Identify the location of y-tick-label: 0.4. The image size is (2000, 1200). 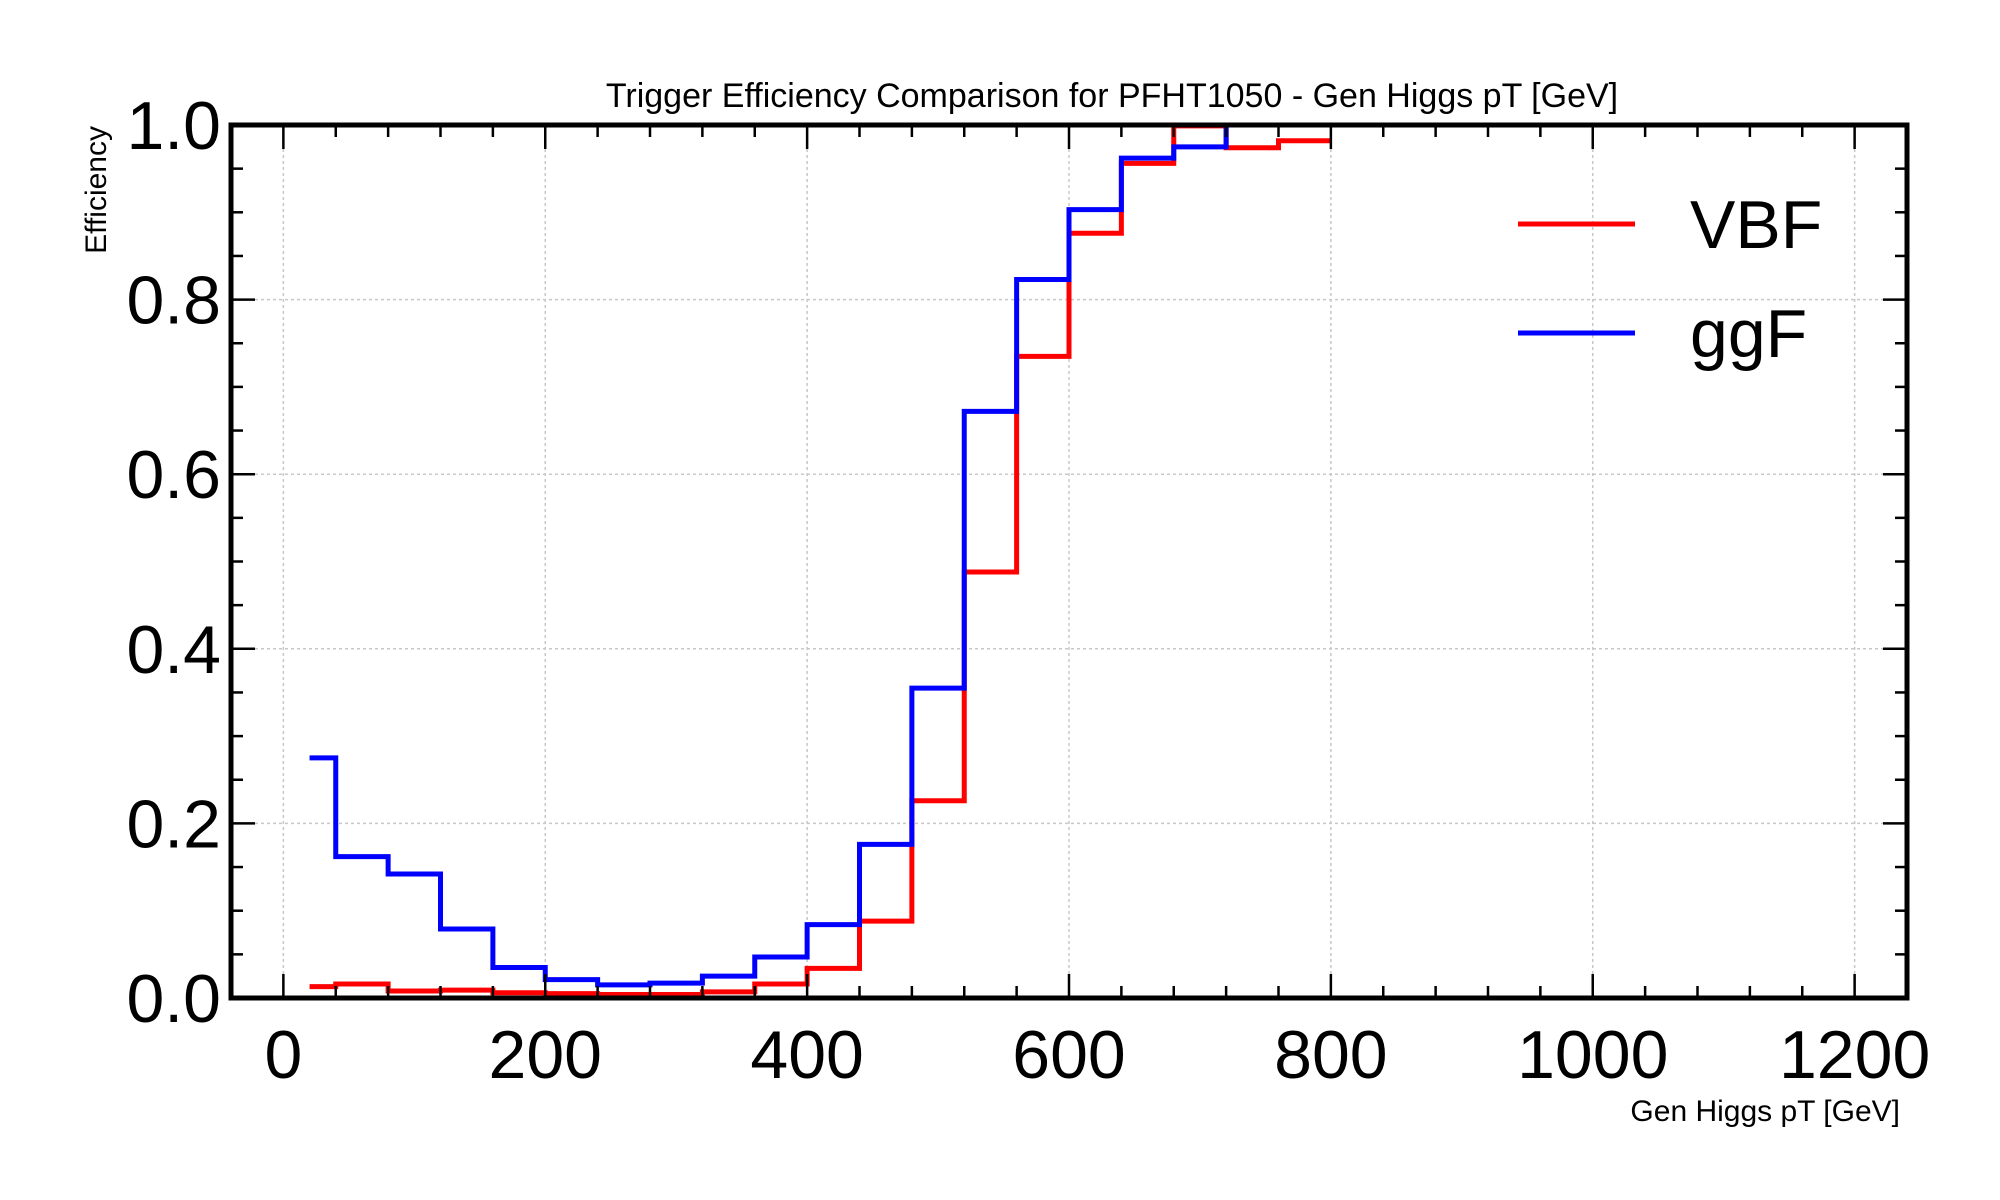
(173, 650).